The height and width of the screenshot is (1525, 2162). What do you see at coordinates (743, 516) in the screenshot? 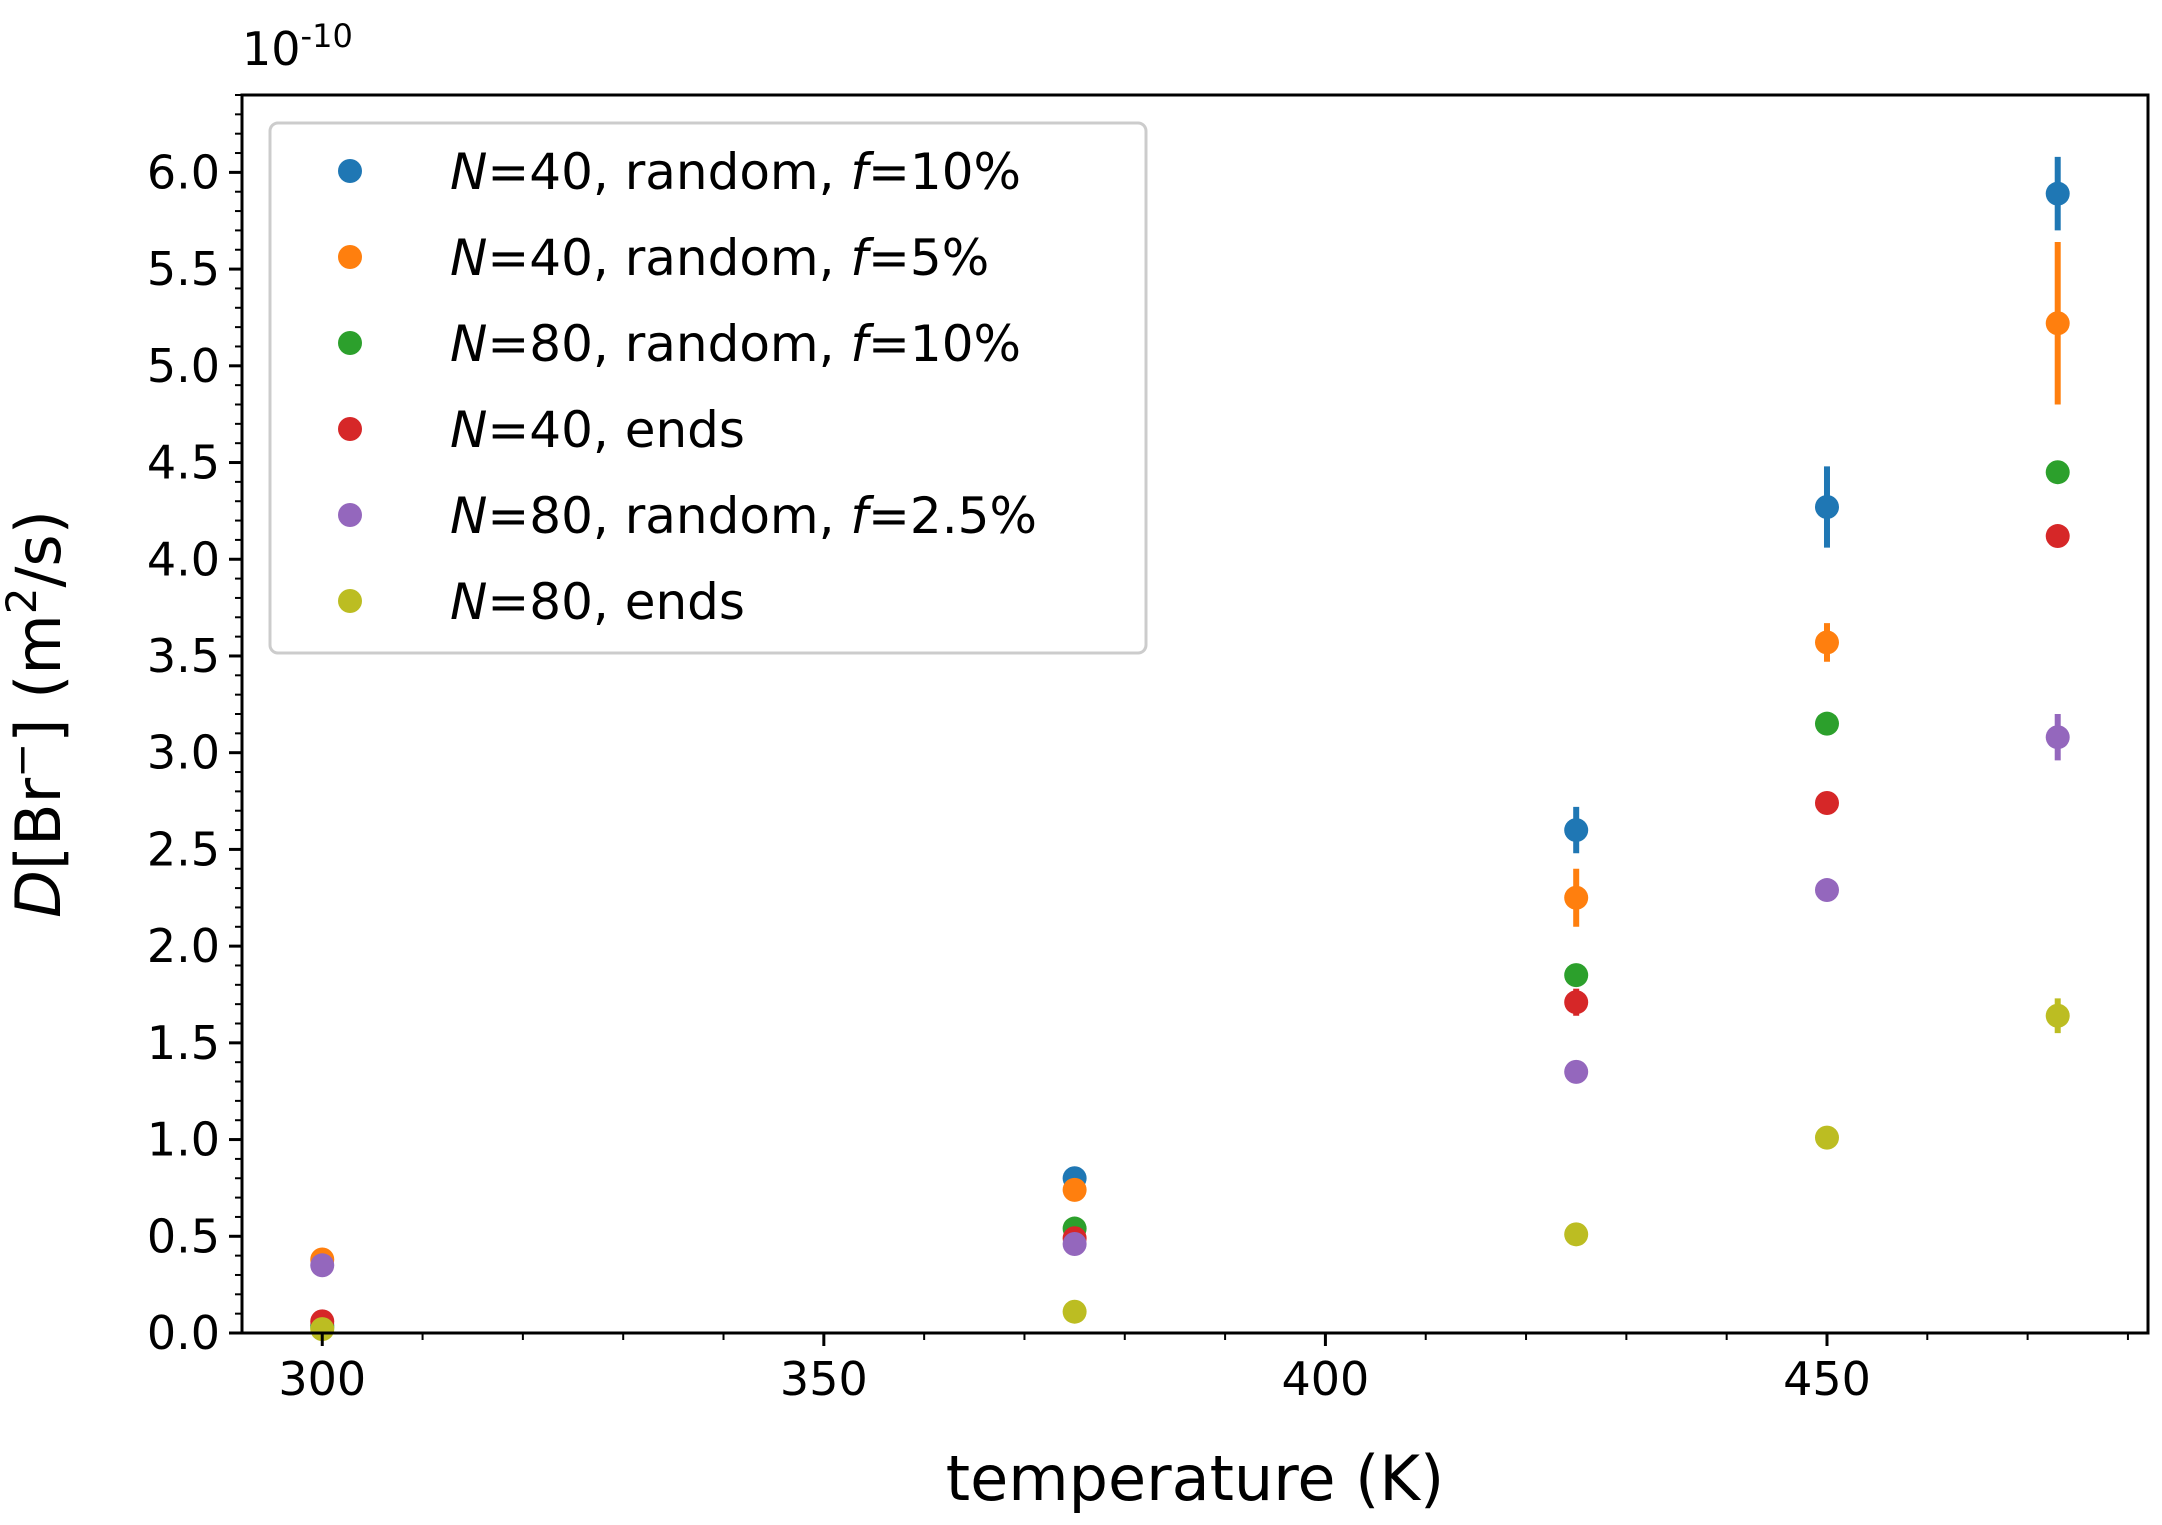
I see `legend-entry: N=80, random, f=2.5%` at bounding box center [743, 516].